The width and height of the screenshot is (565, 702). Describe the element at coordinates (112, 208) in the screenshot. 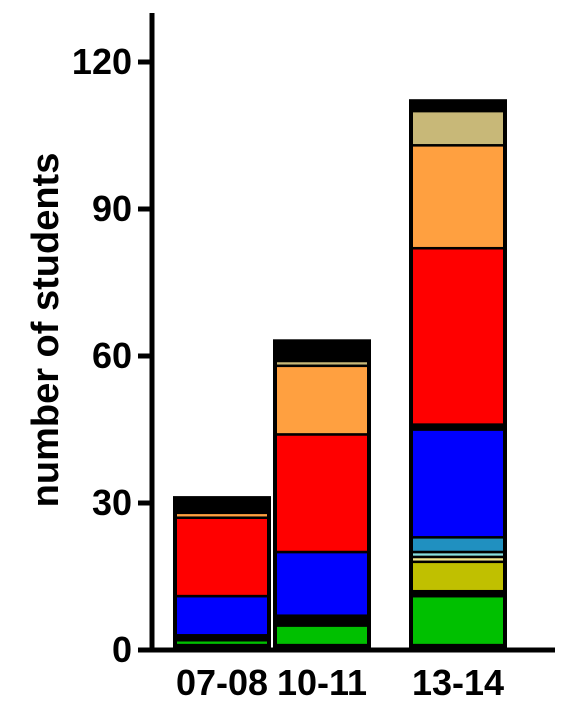

I see `y-tick-label: 90` at that location.